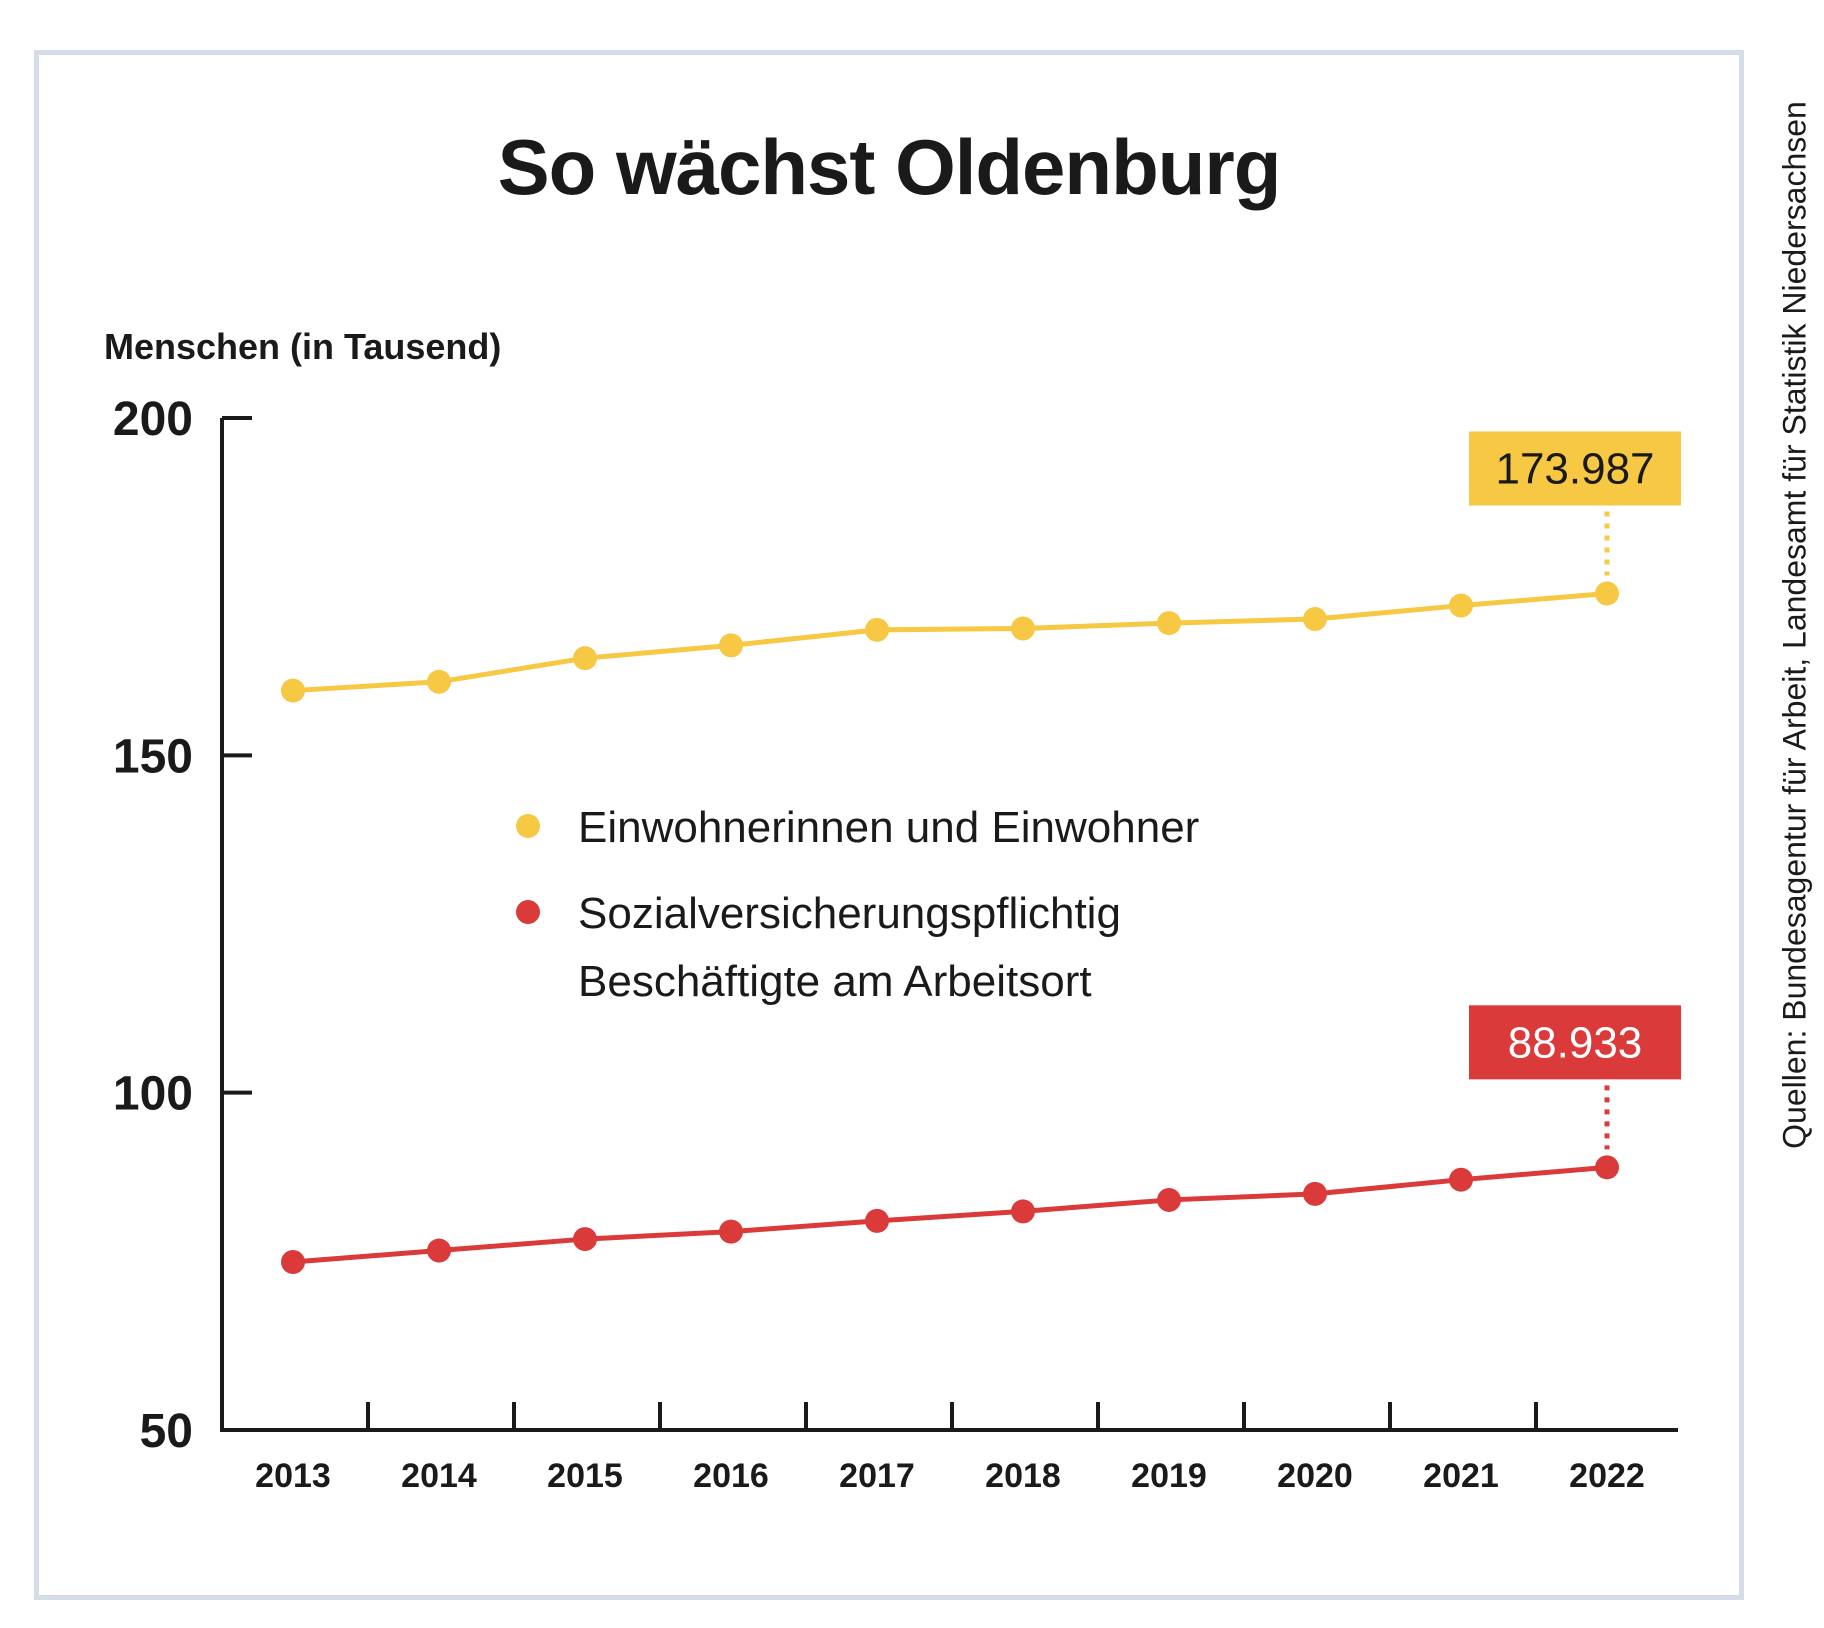 This screenshot has width=1824, height=1628. I want to click on x-tick-label: 2016, so click(731, 1476).